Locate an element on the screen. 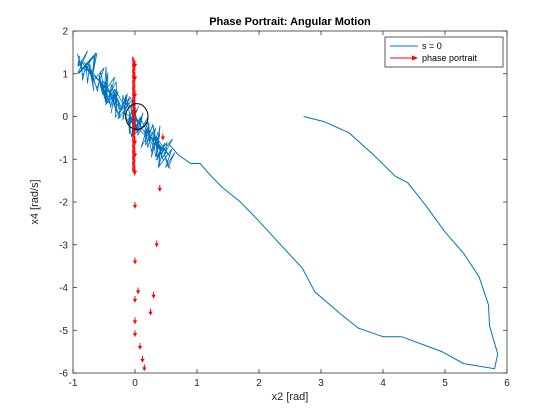  legend-arrowhead-icon is located at coordinates (415, 58).